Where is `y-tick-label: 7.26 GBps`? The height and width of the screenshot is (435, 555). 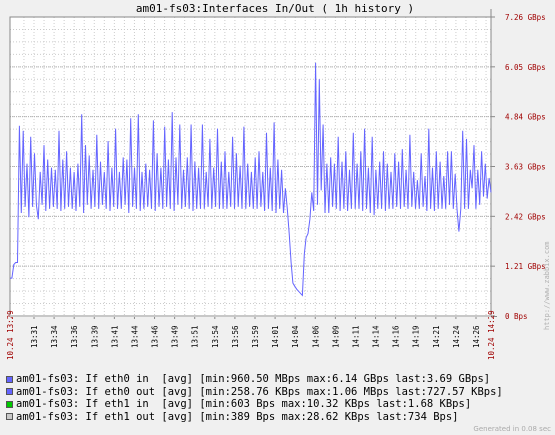 y-tick-label: 7.26 GBps is located at coordinates (525, 17).